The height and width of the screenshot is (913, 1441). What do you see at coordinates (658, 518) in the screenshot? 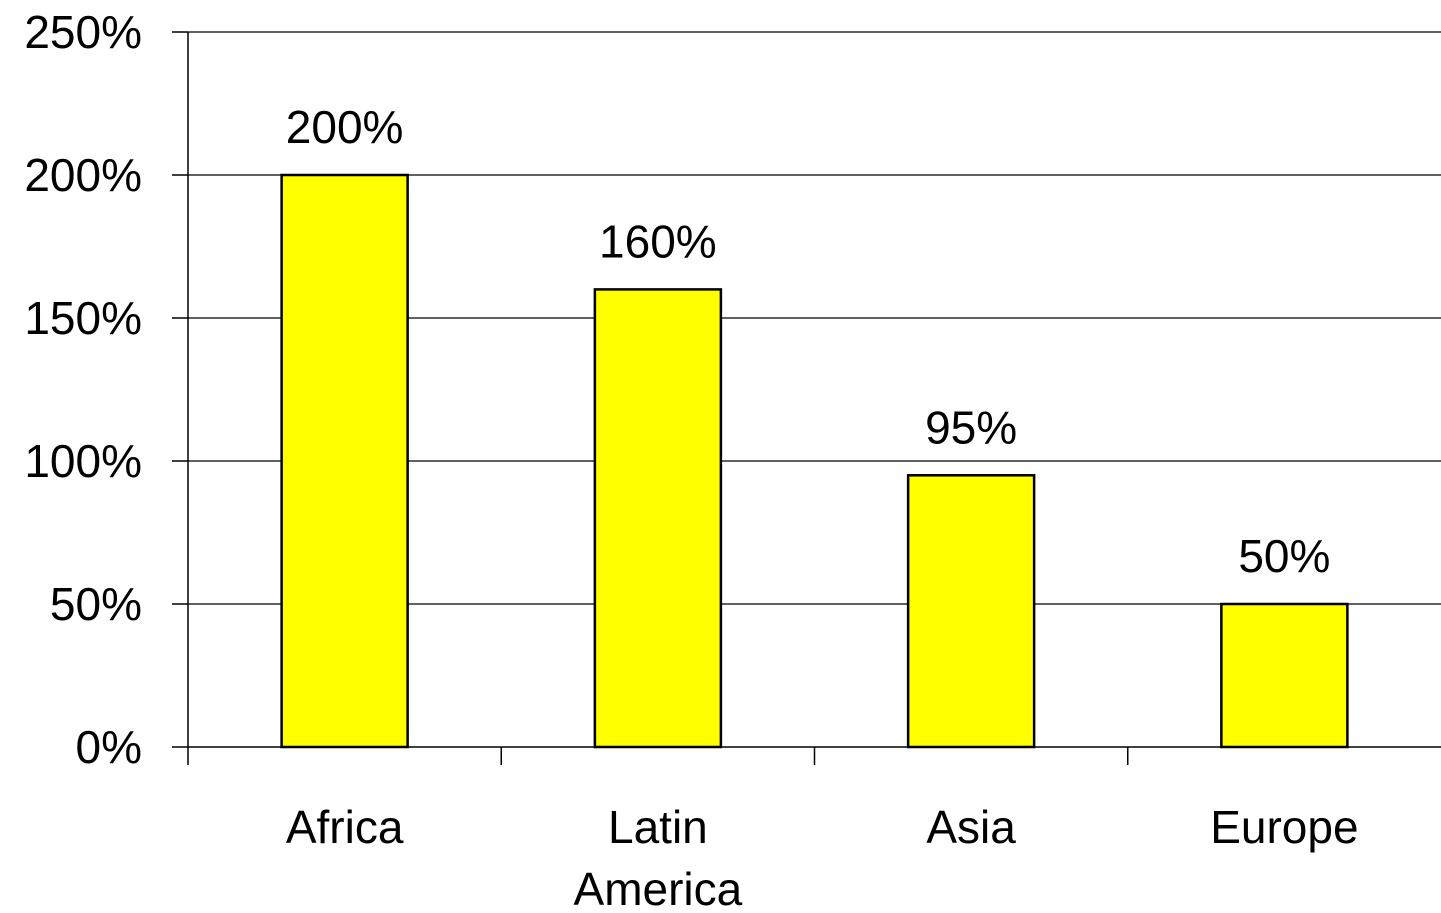
I see `bar-latin-america` at bounding box center [658, 518].